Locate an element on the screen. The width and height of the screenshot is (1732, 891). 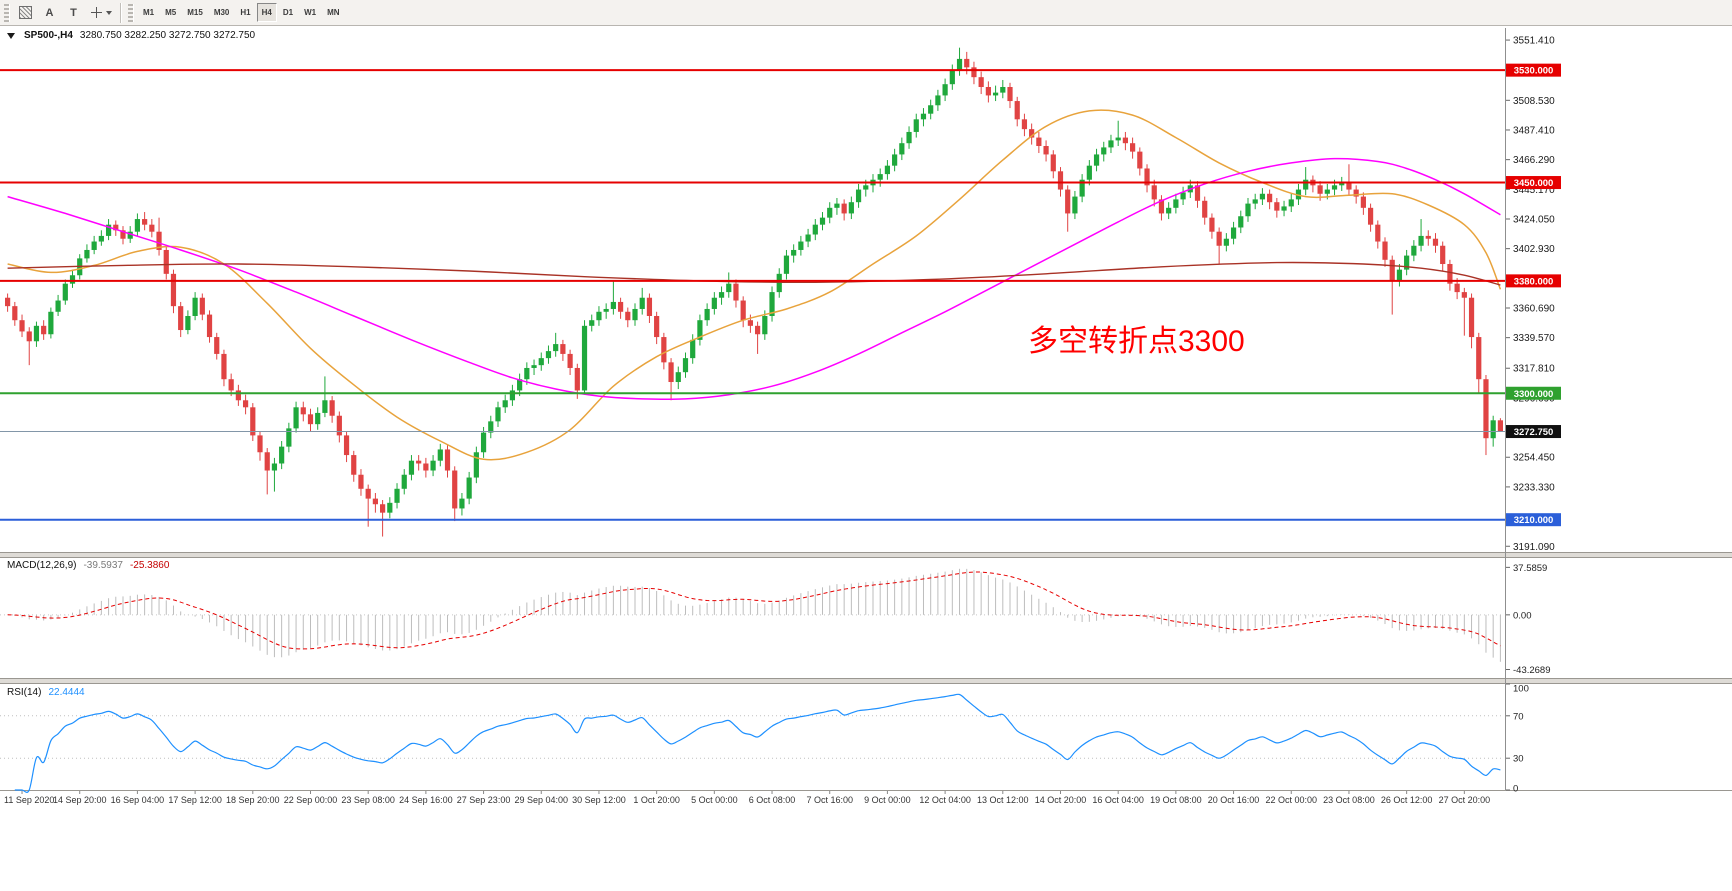
price-axis-label: 3339.570 is located at coordinates (1534, 338).